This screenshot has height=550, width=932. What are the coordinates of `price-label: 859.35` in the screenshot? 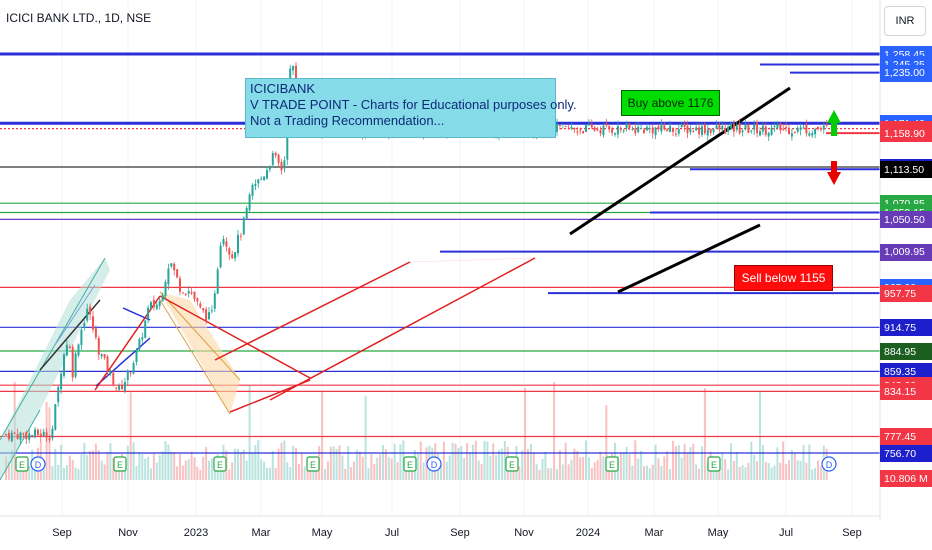 It's located at (906, 372).